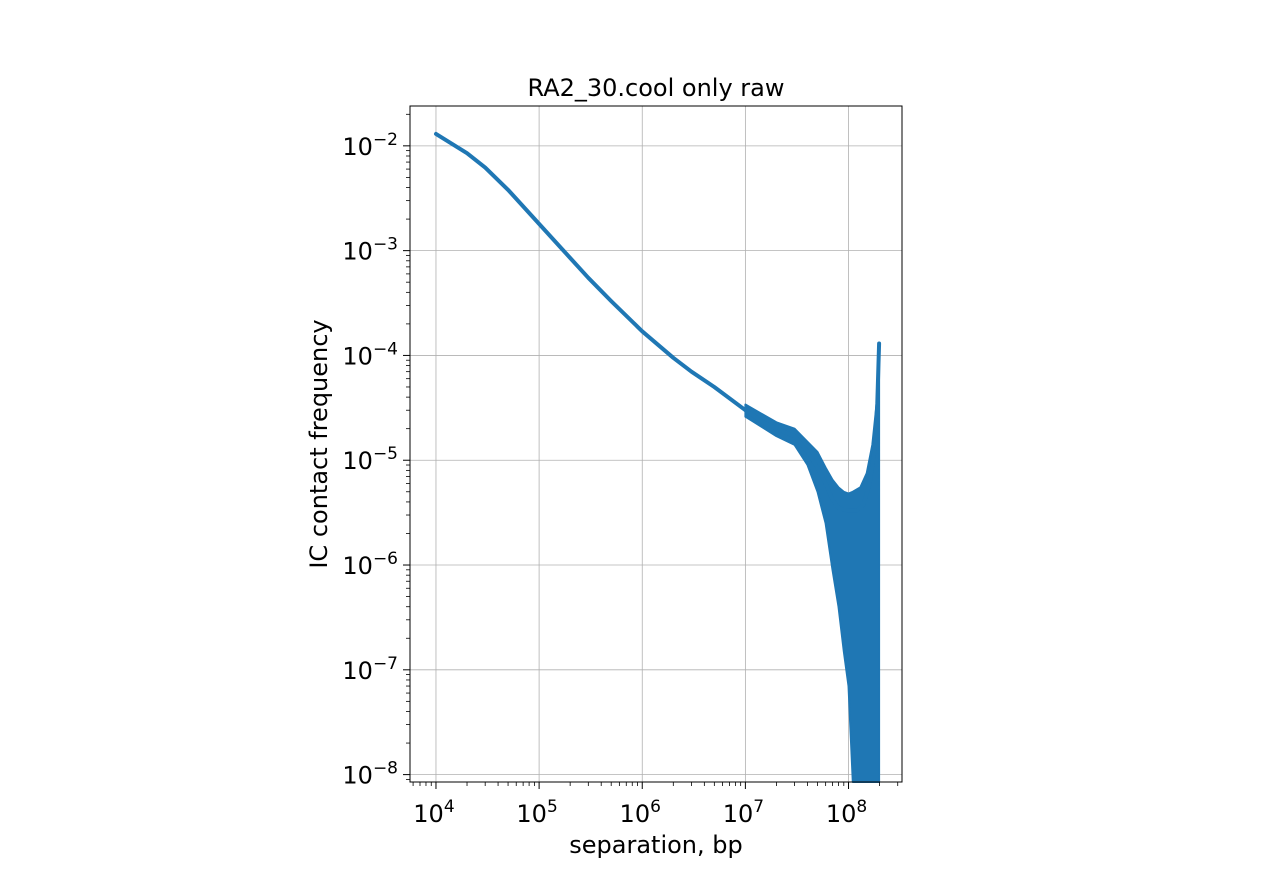 Image resolution: width=1280 pixels, height=885 pixels. I want to click on y-tick-label: 10⁻⁷, so click(370, 669).